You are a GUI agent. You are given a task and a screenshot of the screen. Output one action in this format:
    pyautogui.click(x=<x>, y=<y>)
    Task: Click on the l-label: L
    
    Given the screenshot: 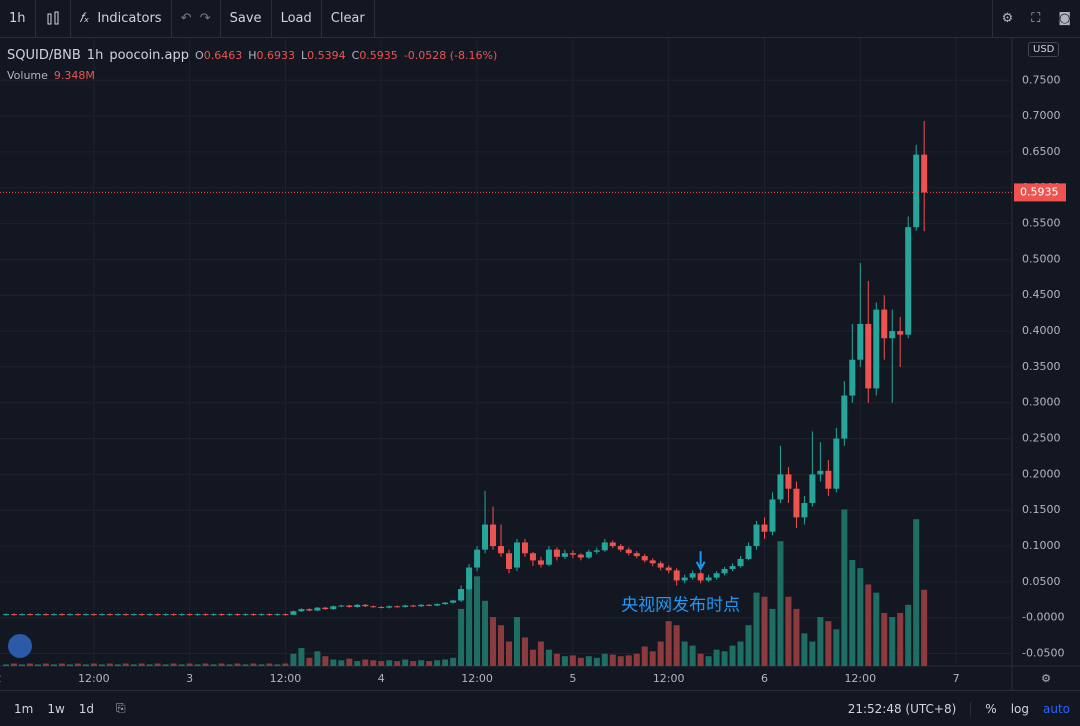 What is the action you would take?
    pyautogui.click(x=304, y=55)
    